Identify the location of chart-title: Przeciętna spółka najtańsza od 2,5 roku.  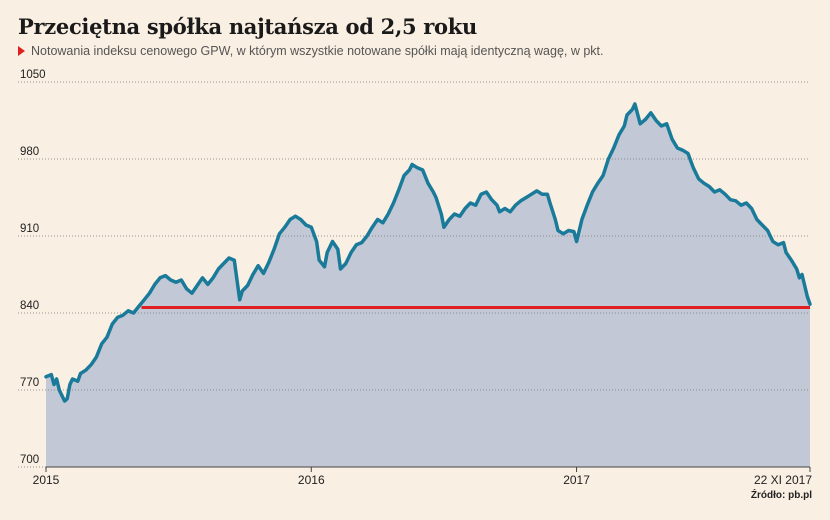
(247, 26).